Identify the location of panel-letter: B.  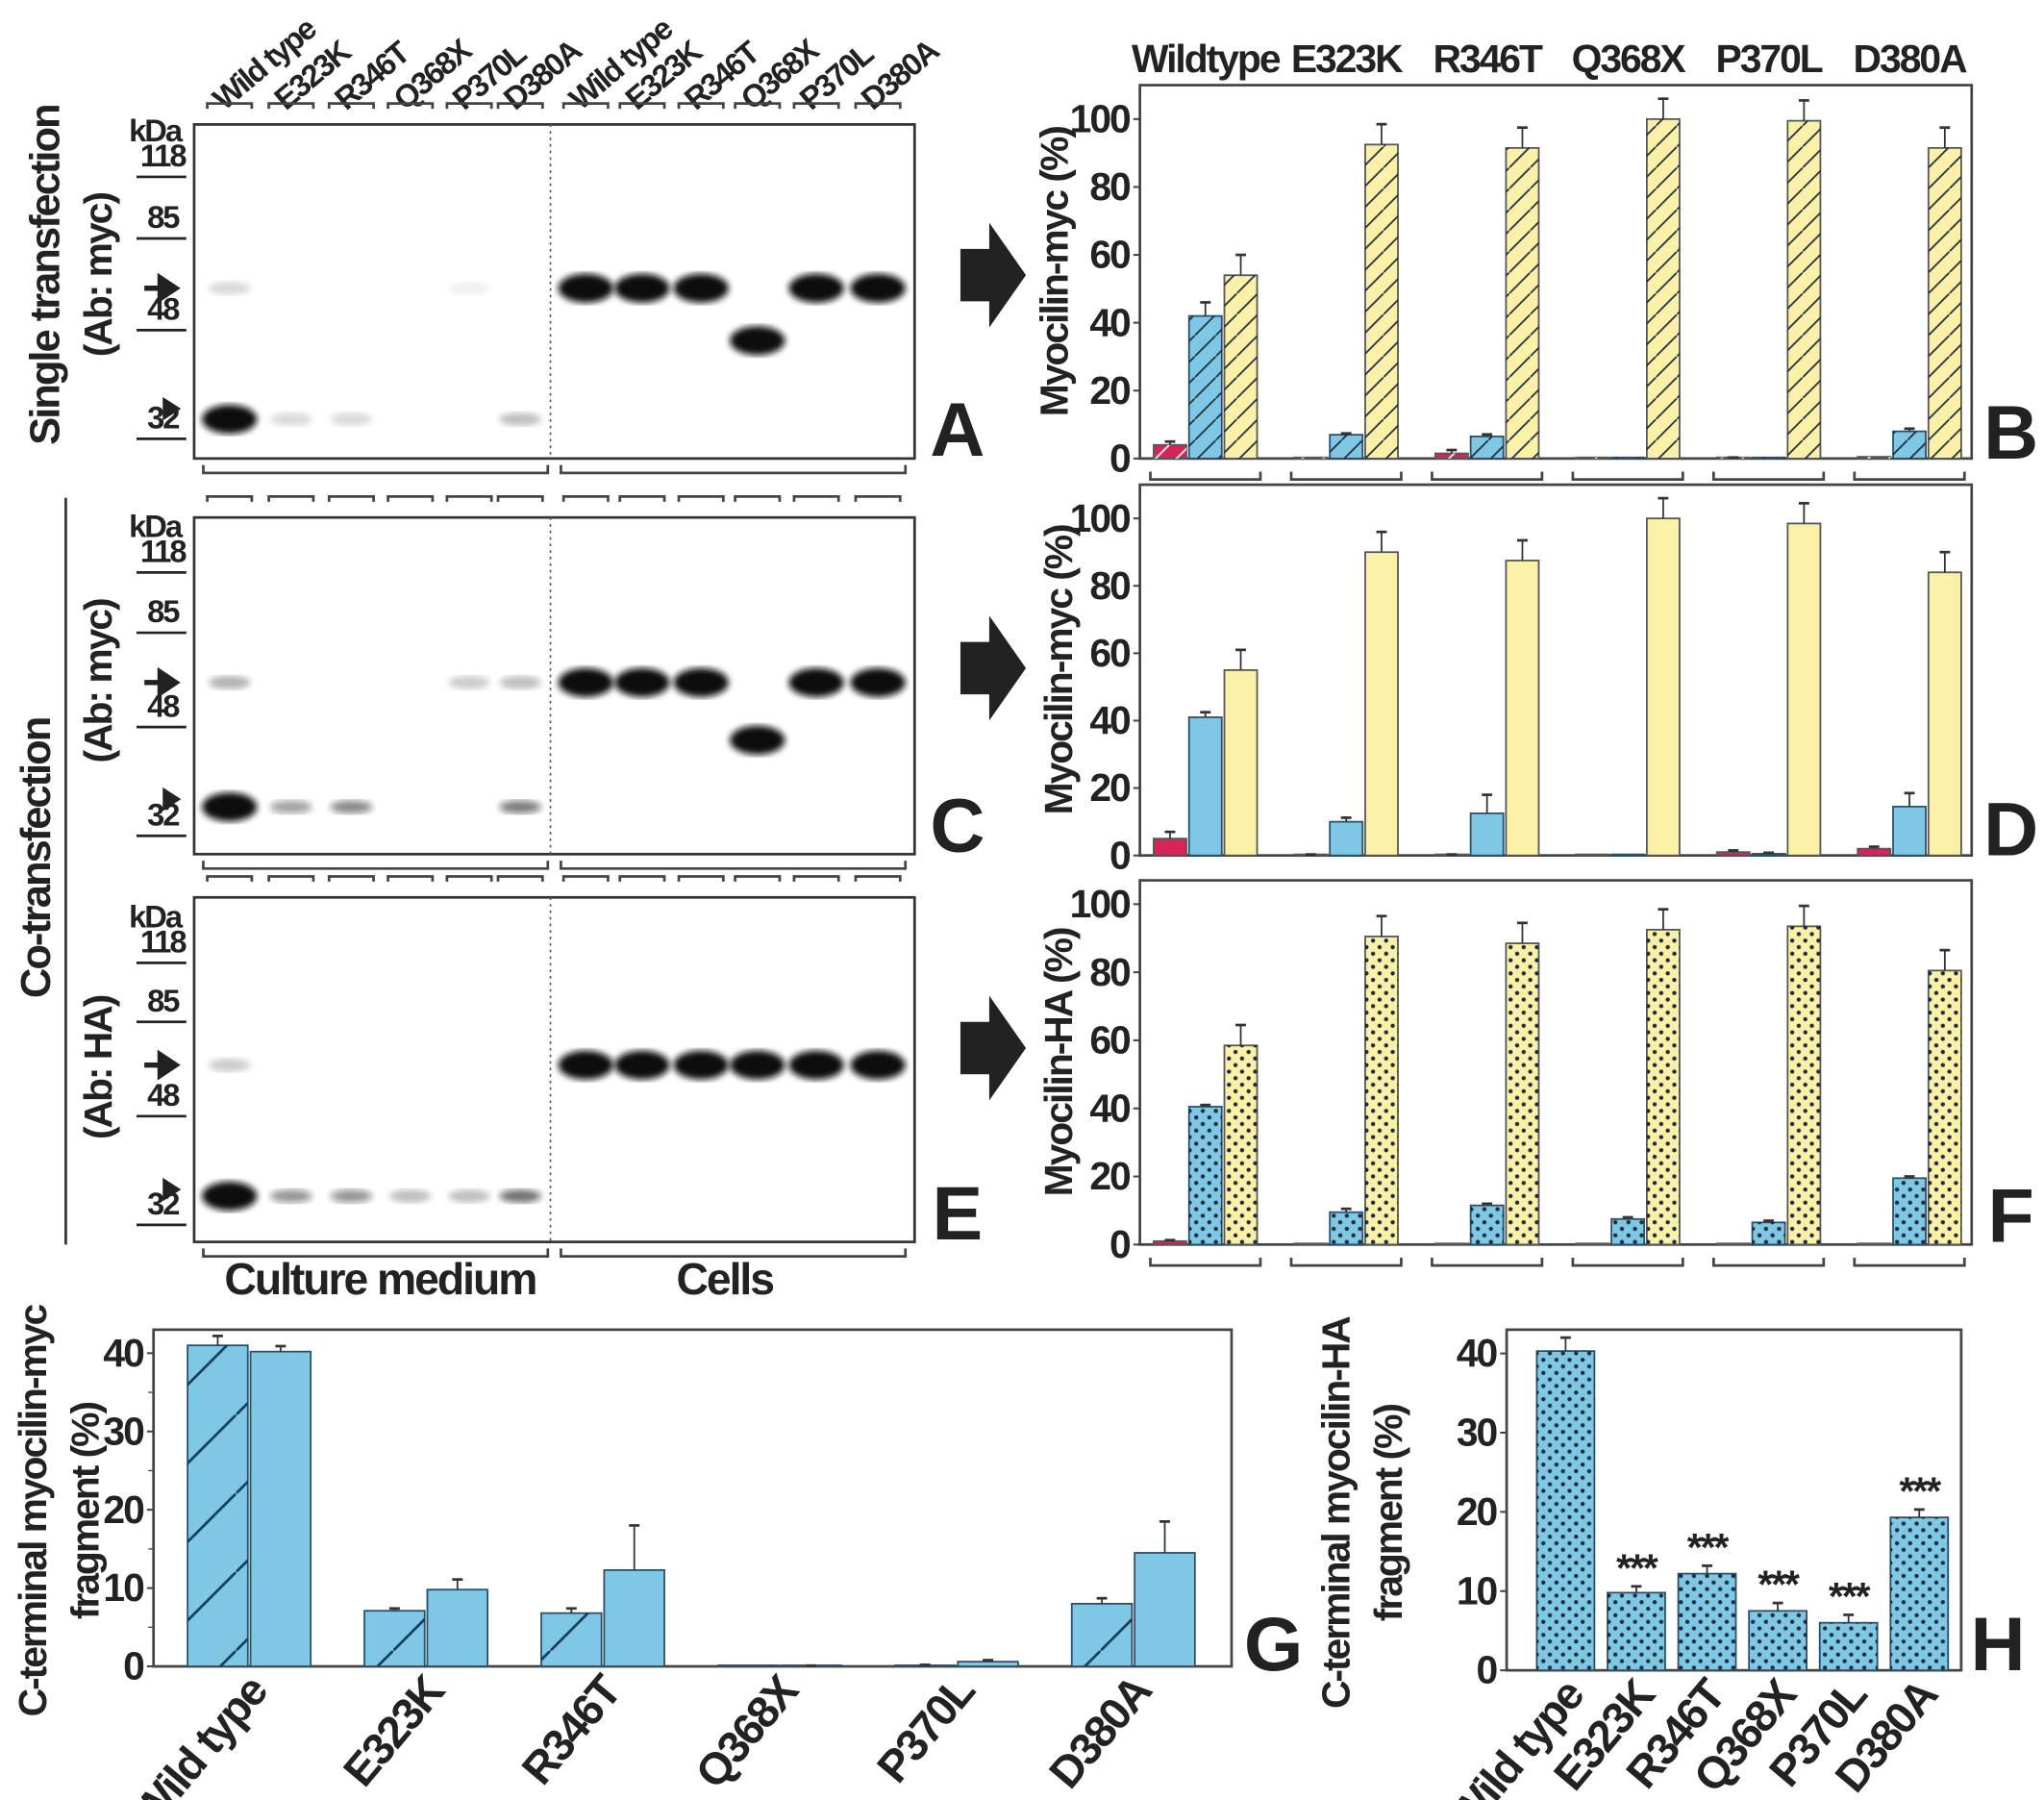
(2010, 432).